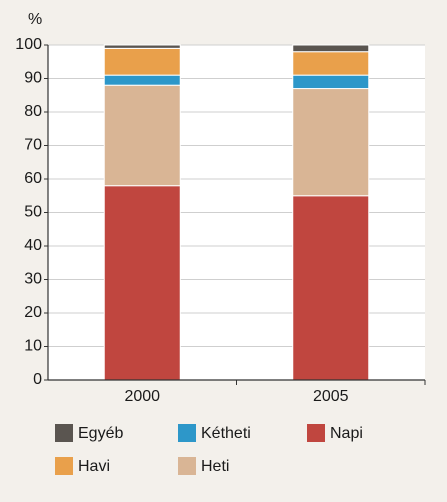  I want to click on y-tick-label: 60, so click(33, 178).